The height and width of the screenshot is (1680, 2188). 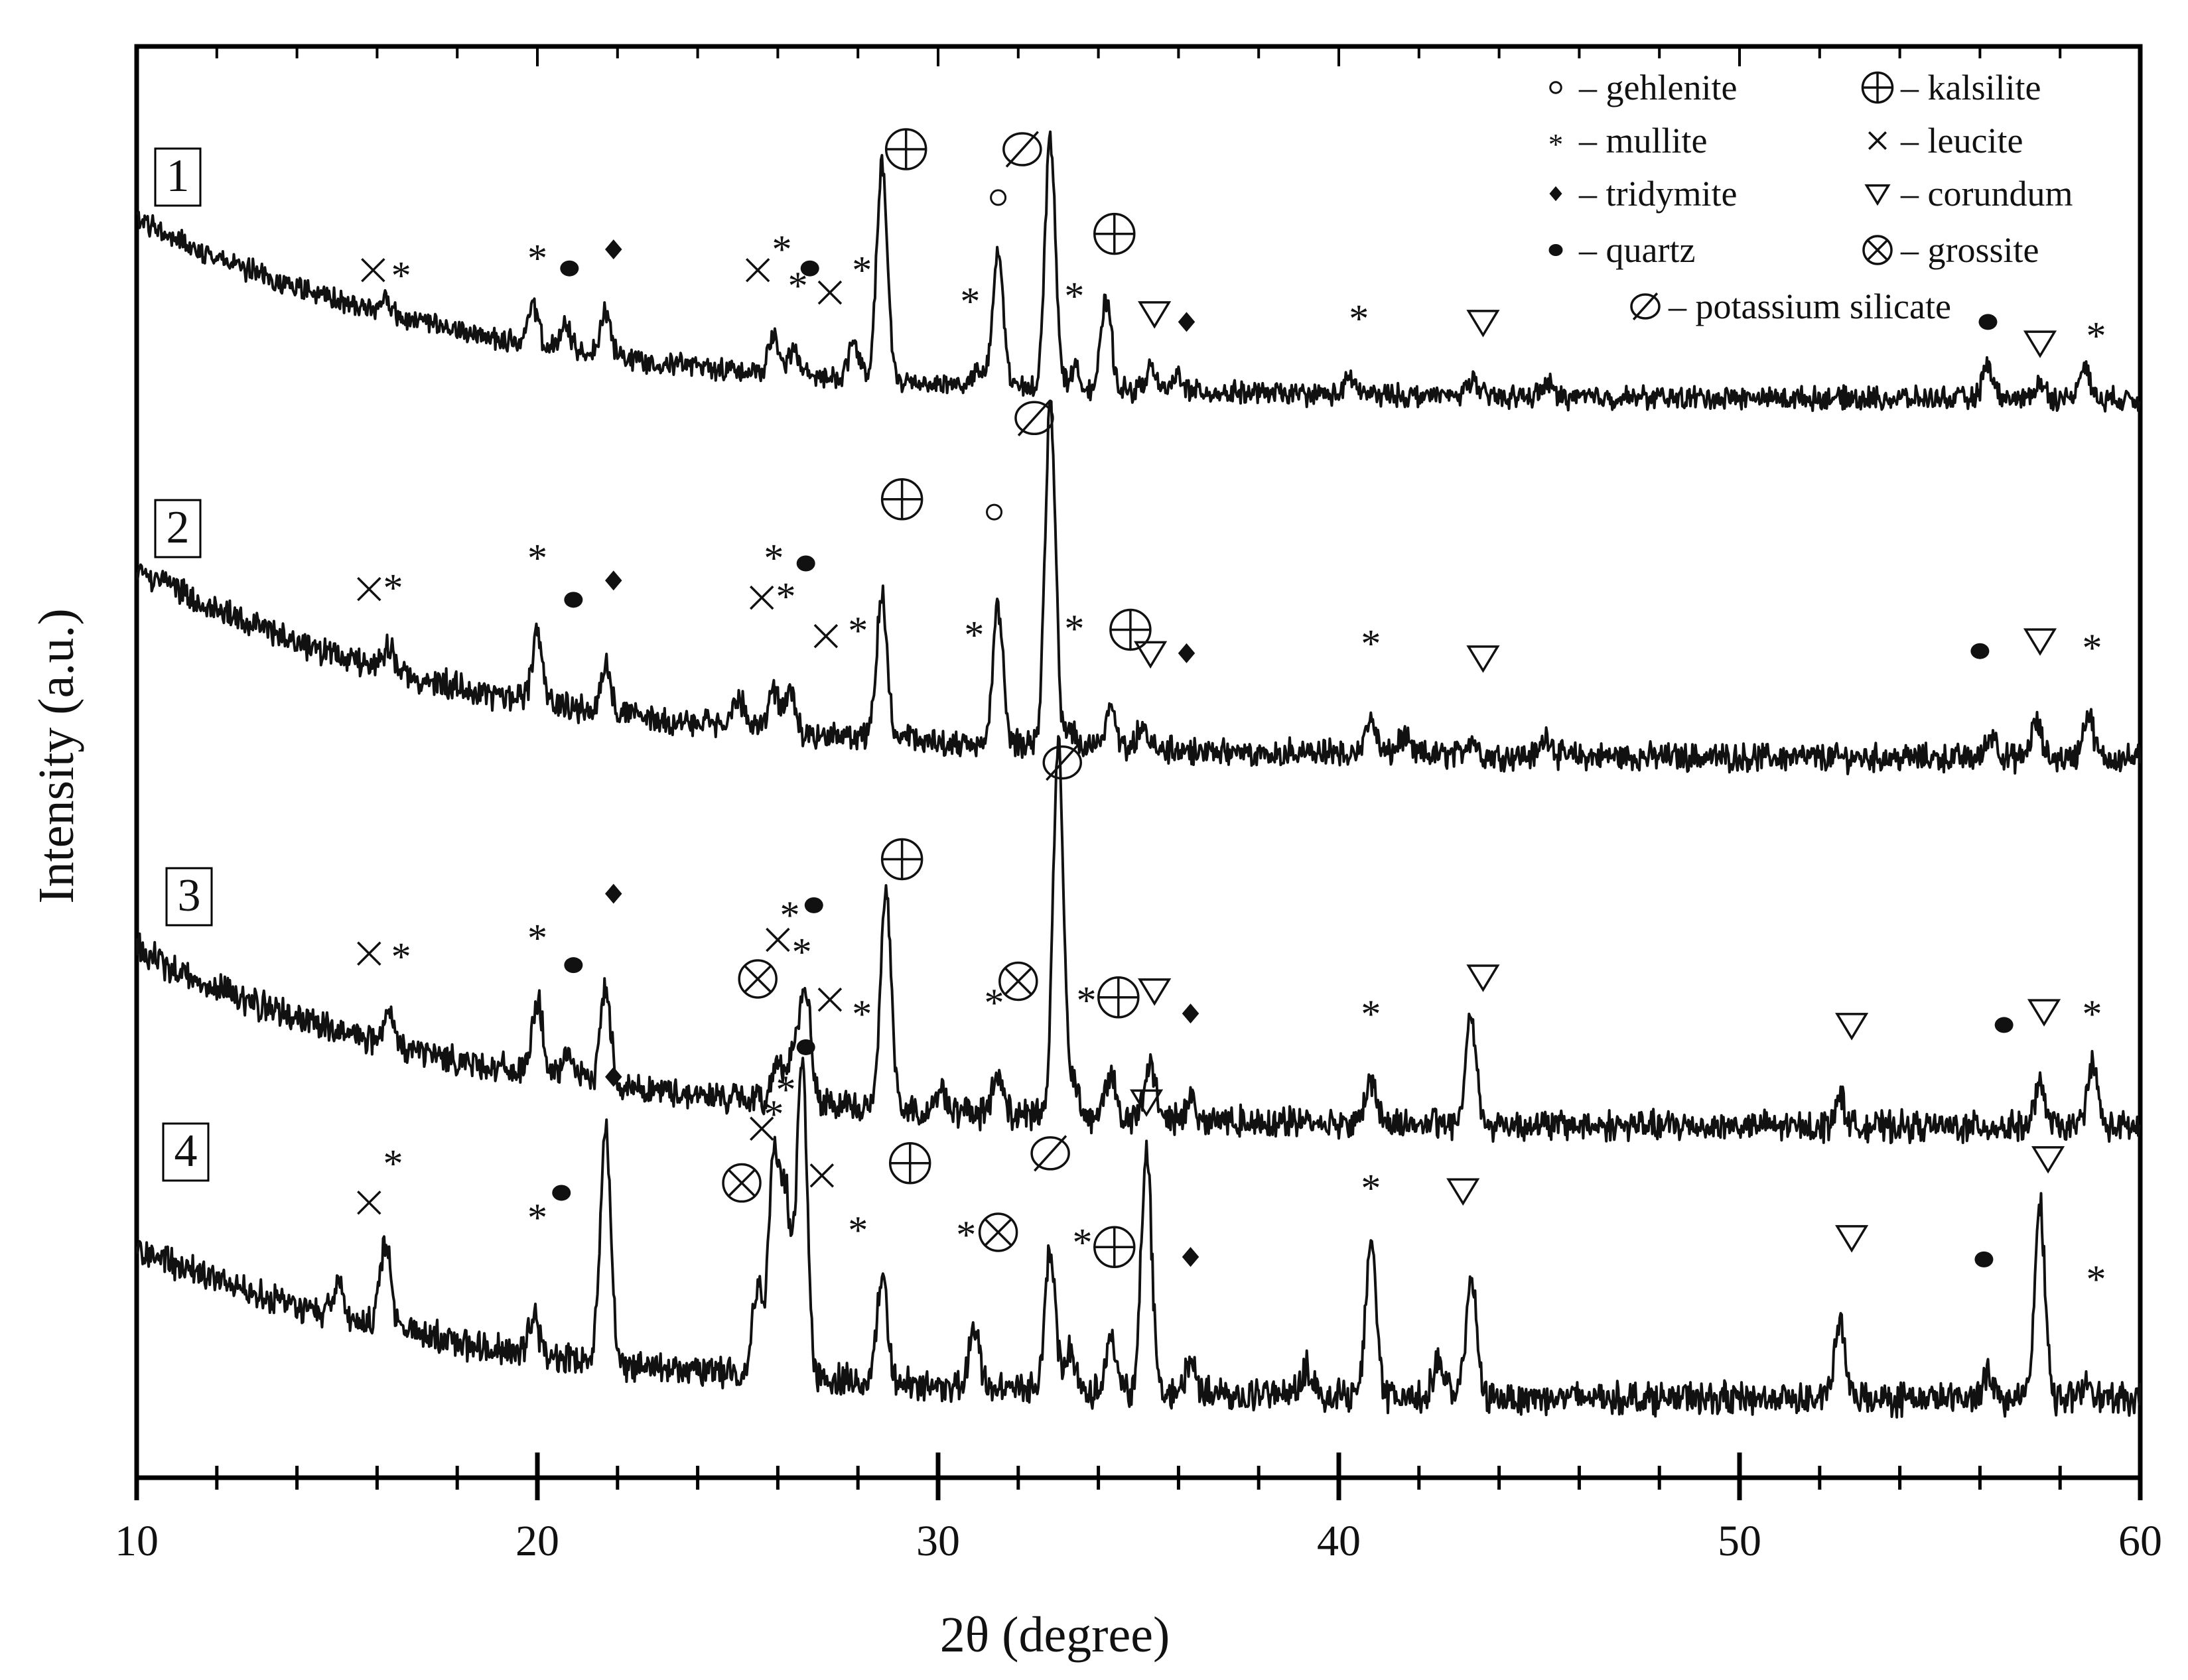 I want to click on grossite-d2, so click(x=758, y=979).